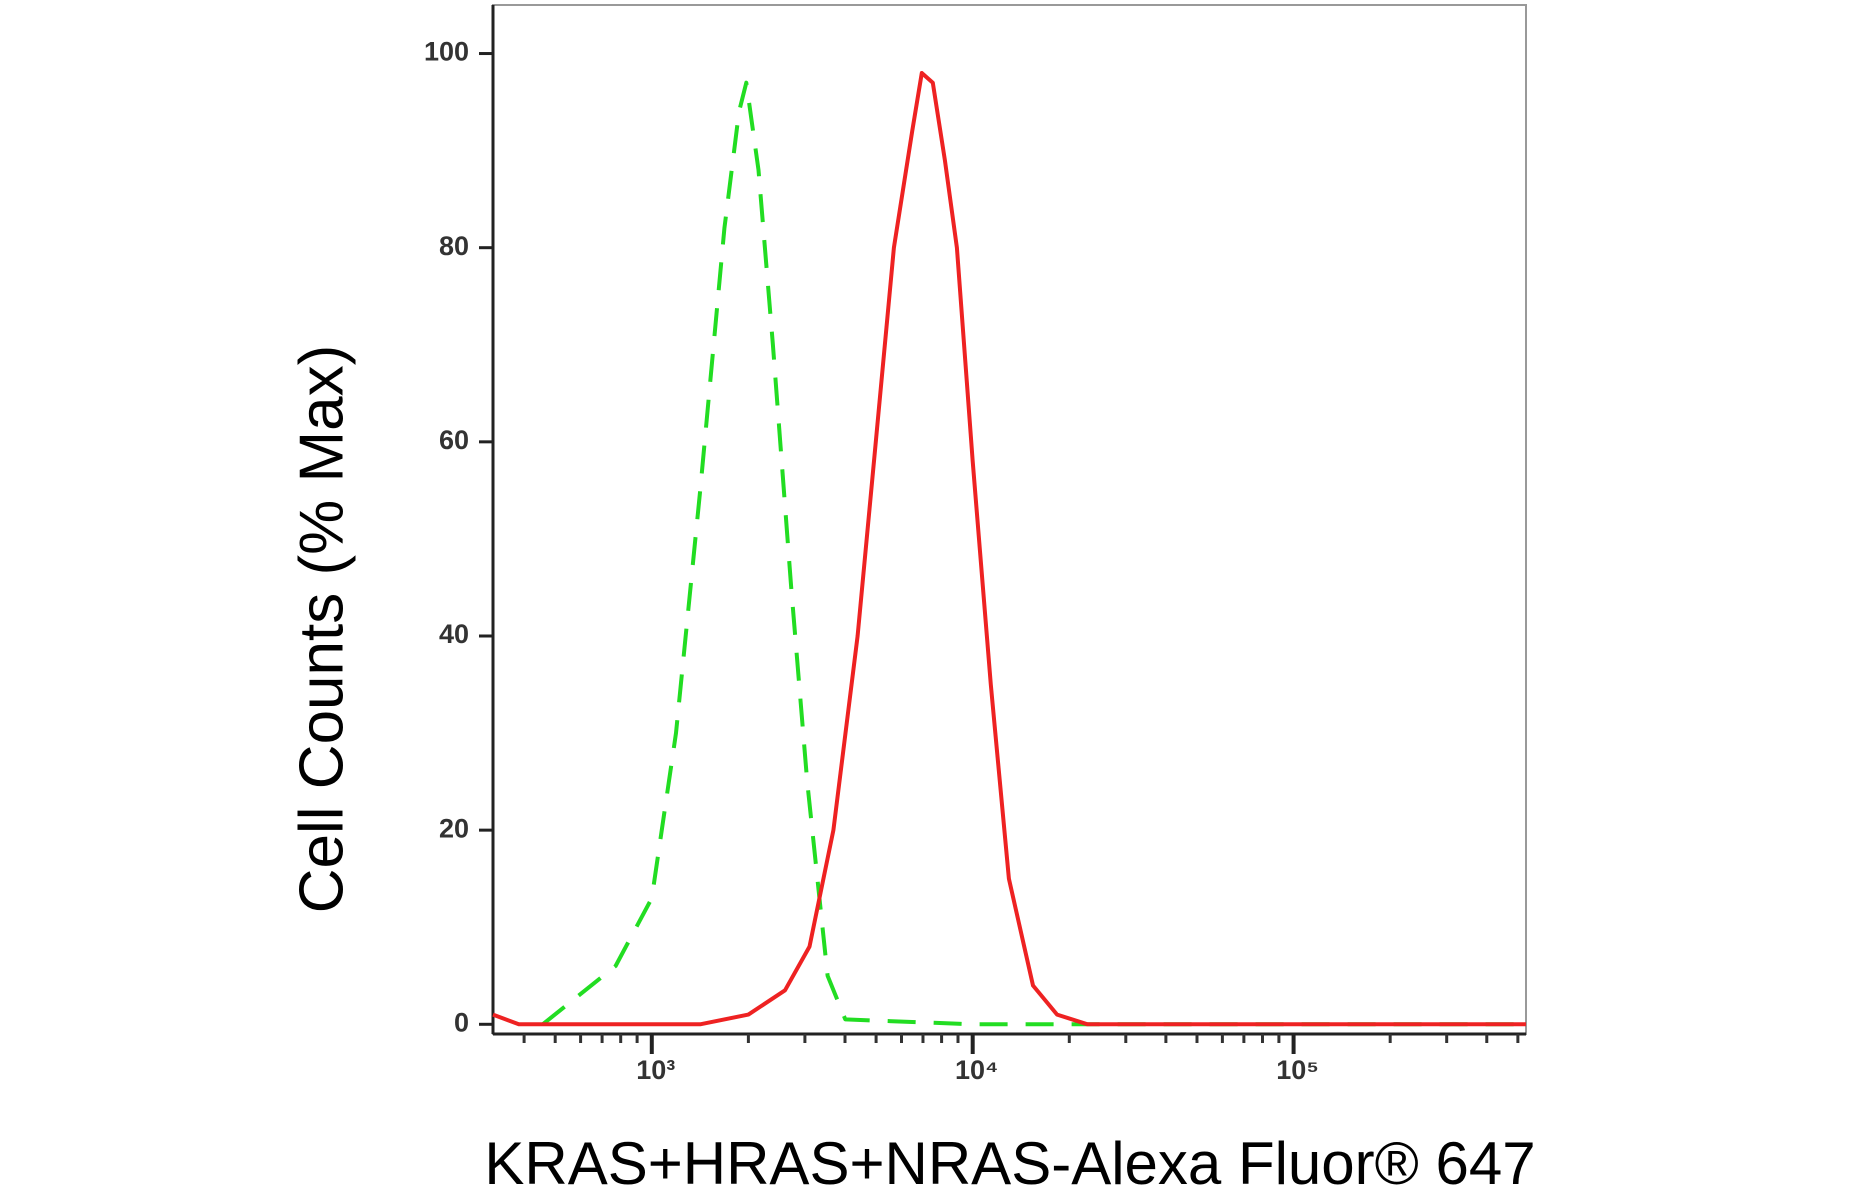 Image resolution: width=1874 pixels, height=1197 pixels. Describe the element at coordinates (655, 1070) in the screenshot. I see `x-tick-label: 10³` at that location.